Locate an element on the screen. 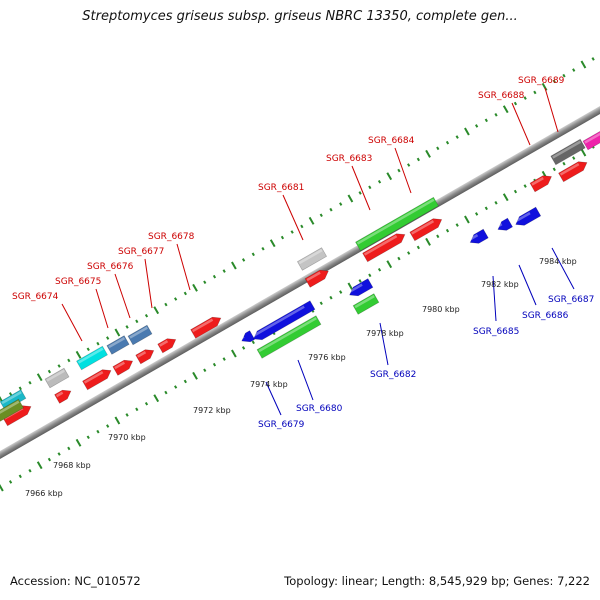  gene-label: SGR_6687 is located at coordinates (571, 300).